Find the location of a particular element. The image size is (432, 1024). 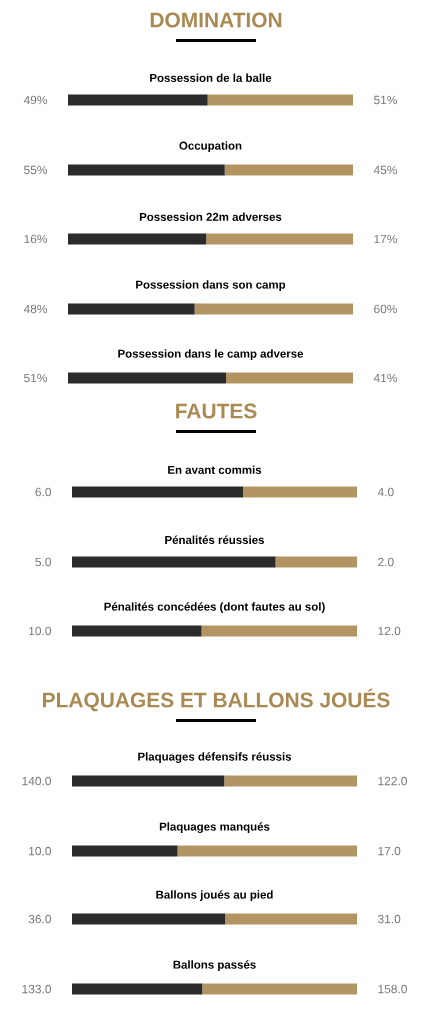

data-label: 31.0 is located at coordinates (389, 919).